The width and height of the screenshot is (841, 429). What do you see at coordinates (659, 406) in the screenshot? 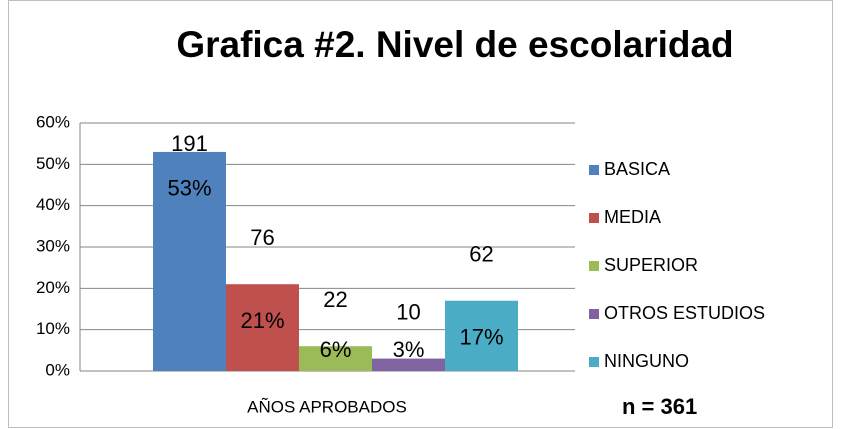
I see `annotation: n = 361` at bounding box center [659, 406].